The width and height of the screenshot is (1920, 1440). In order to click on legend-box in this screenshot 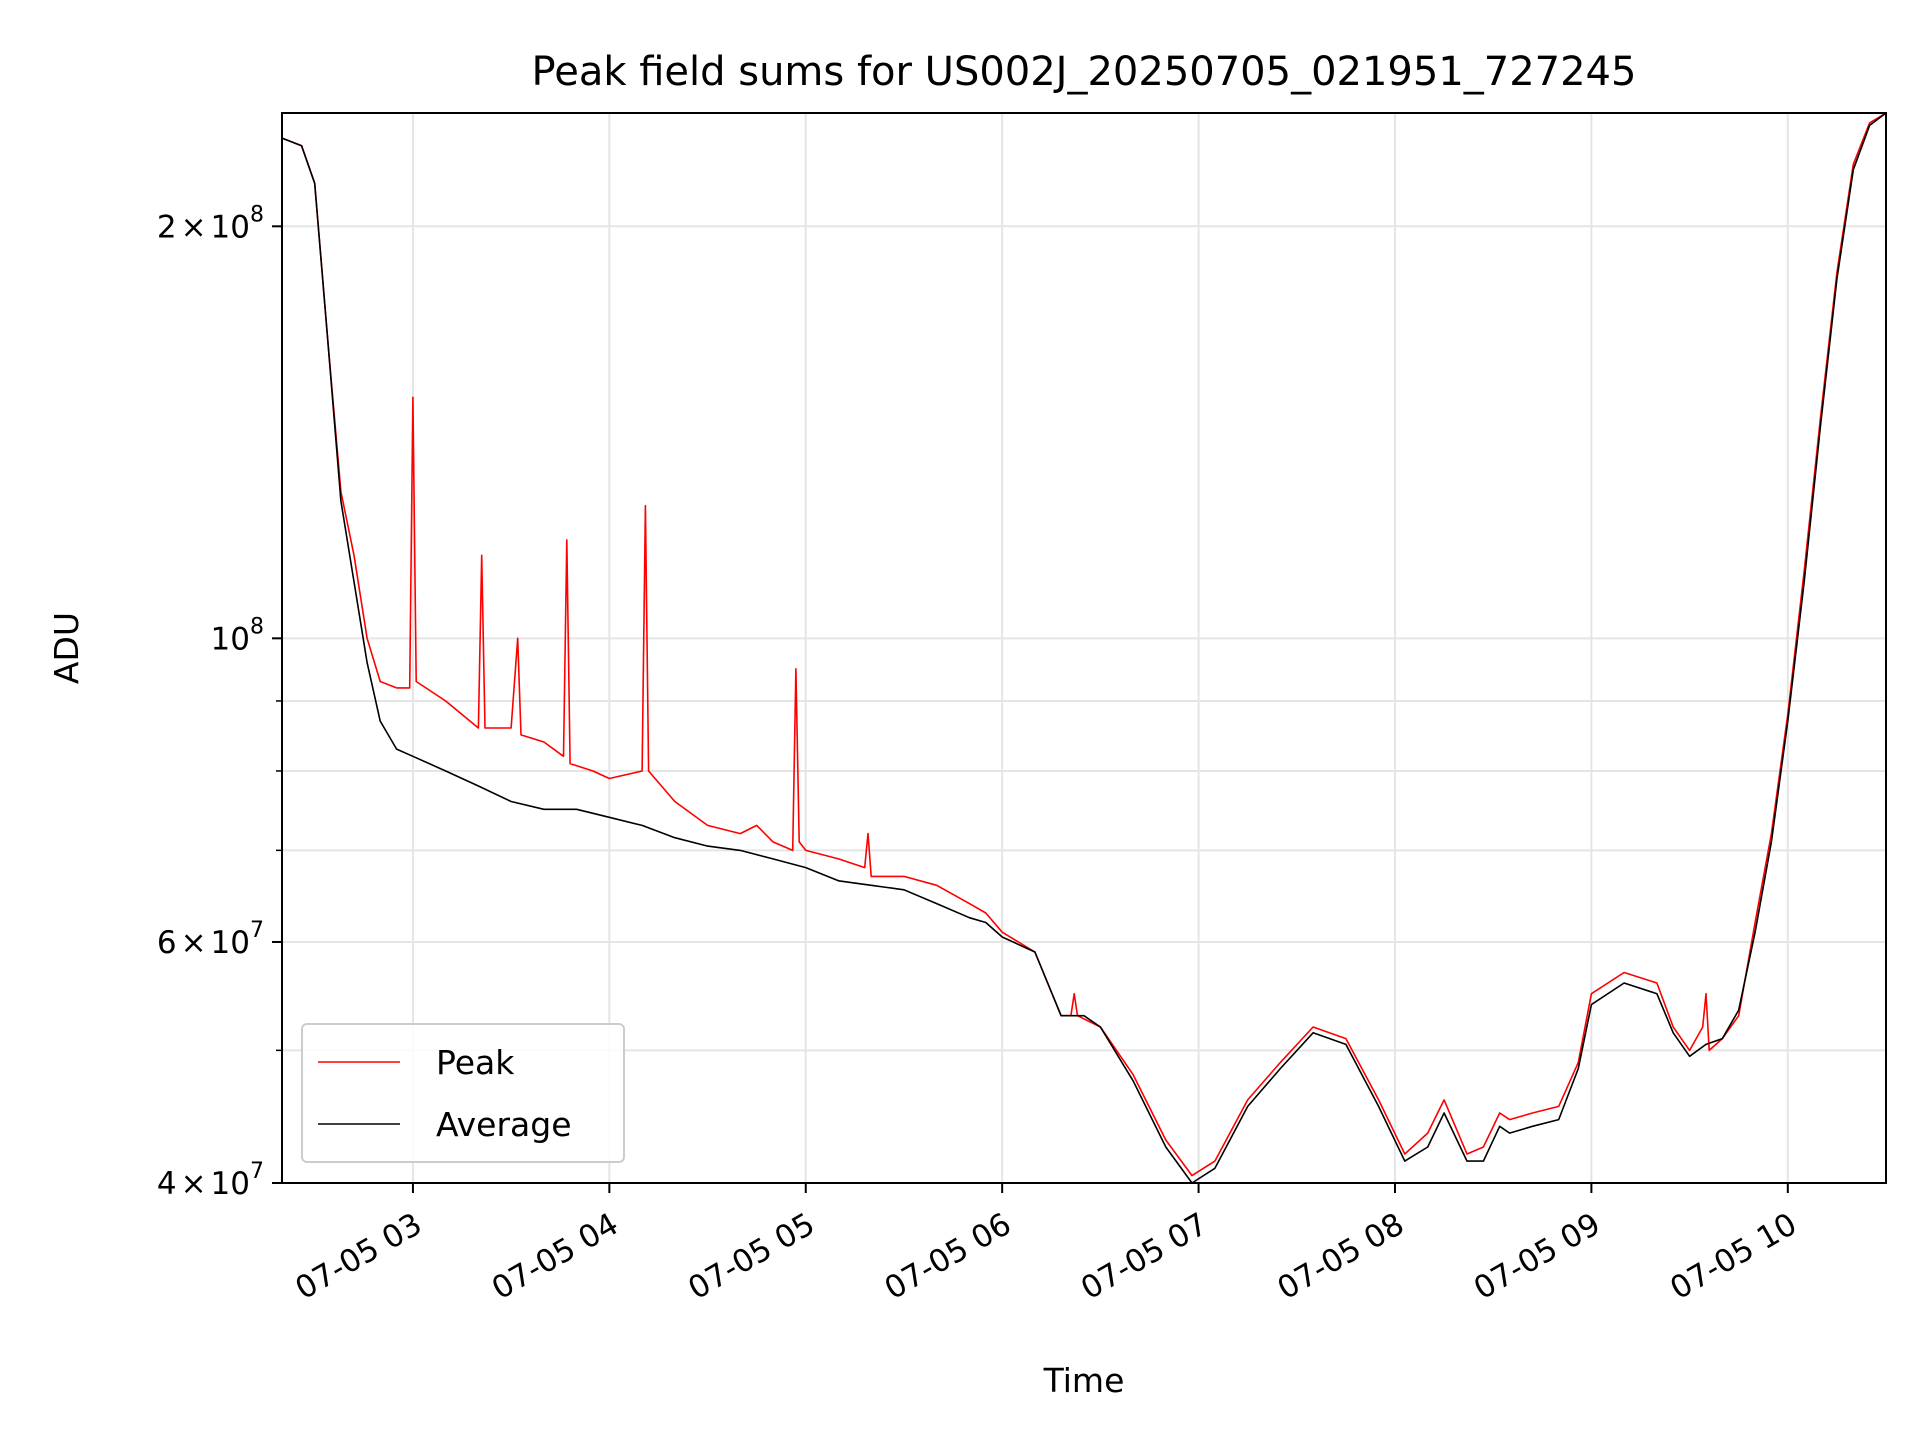, I will do `click(463, 1093)`.